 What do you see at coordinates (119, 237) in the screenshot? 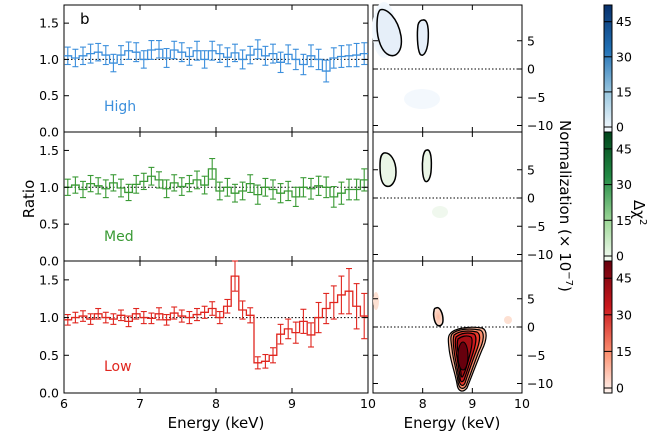
I see `series-label-med: Med` at bounding box center [119, 237].